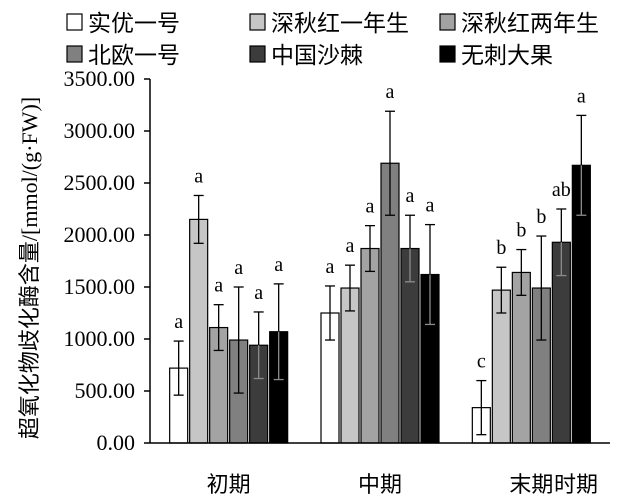 The width and height of the screenshot is (621, 504). Describe the element at coordinates (100, 338) in the screenshot. I see `y-tick-label: 1000.00` at that location.